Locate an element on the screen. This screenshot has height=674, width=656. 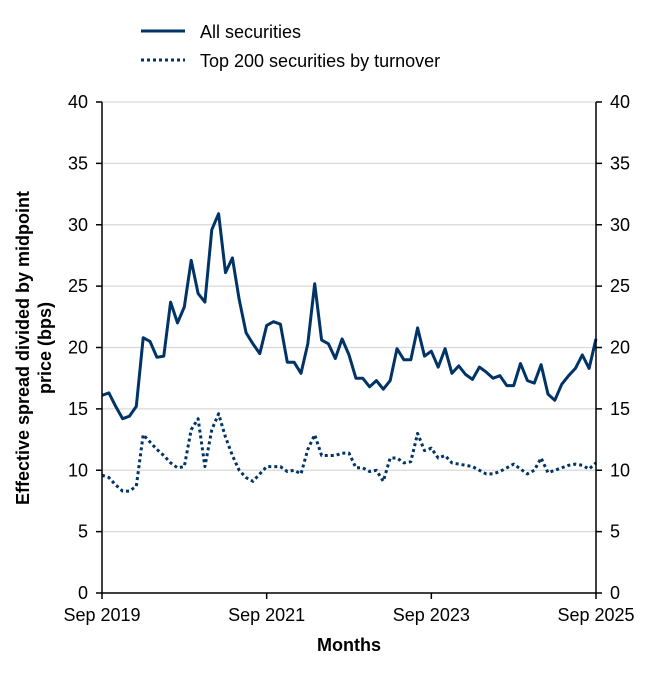
legend-label-top-200: Top 200 securities by turnover is located at coordinates (320, 61).